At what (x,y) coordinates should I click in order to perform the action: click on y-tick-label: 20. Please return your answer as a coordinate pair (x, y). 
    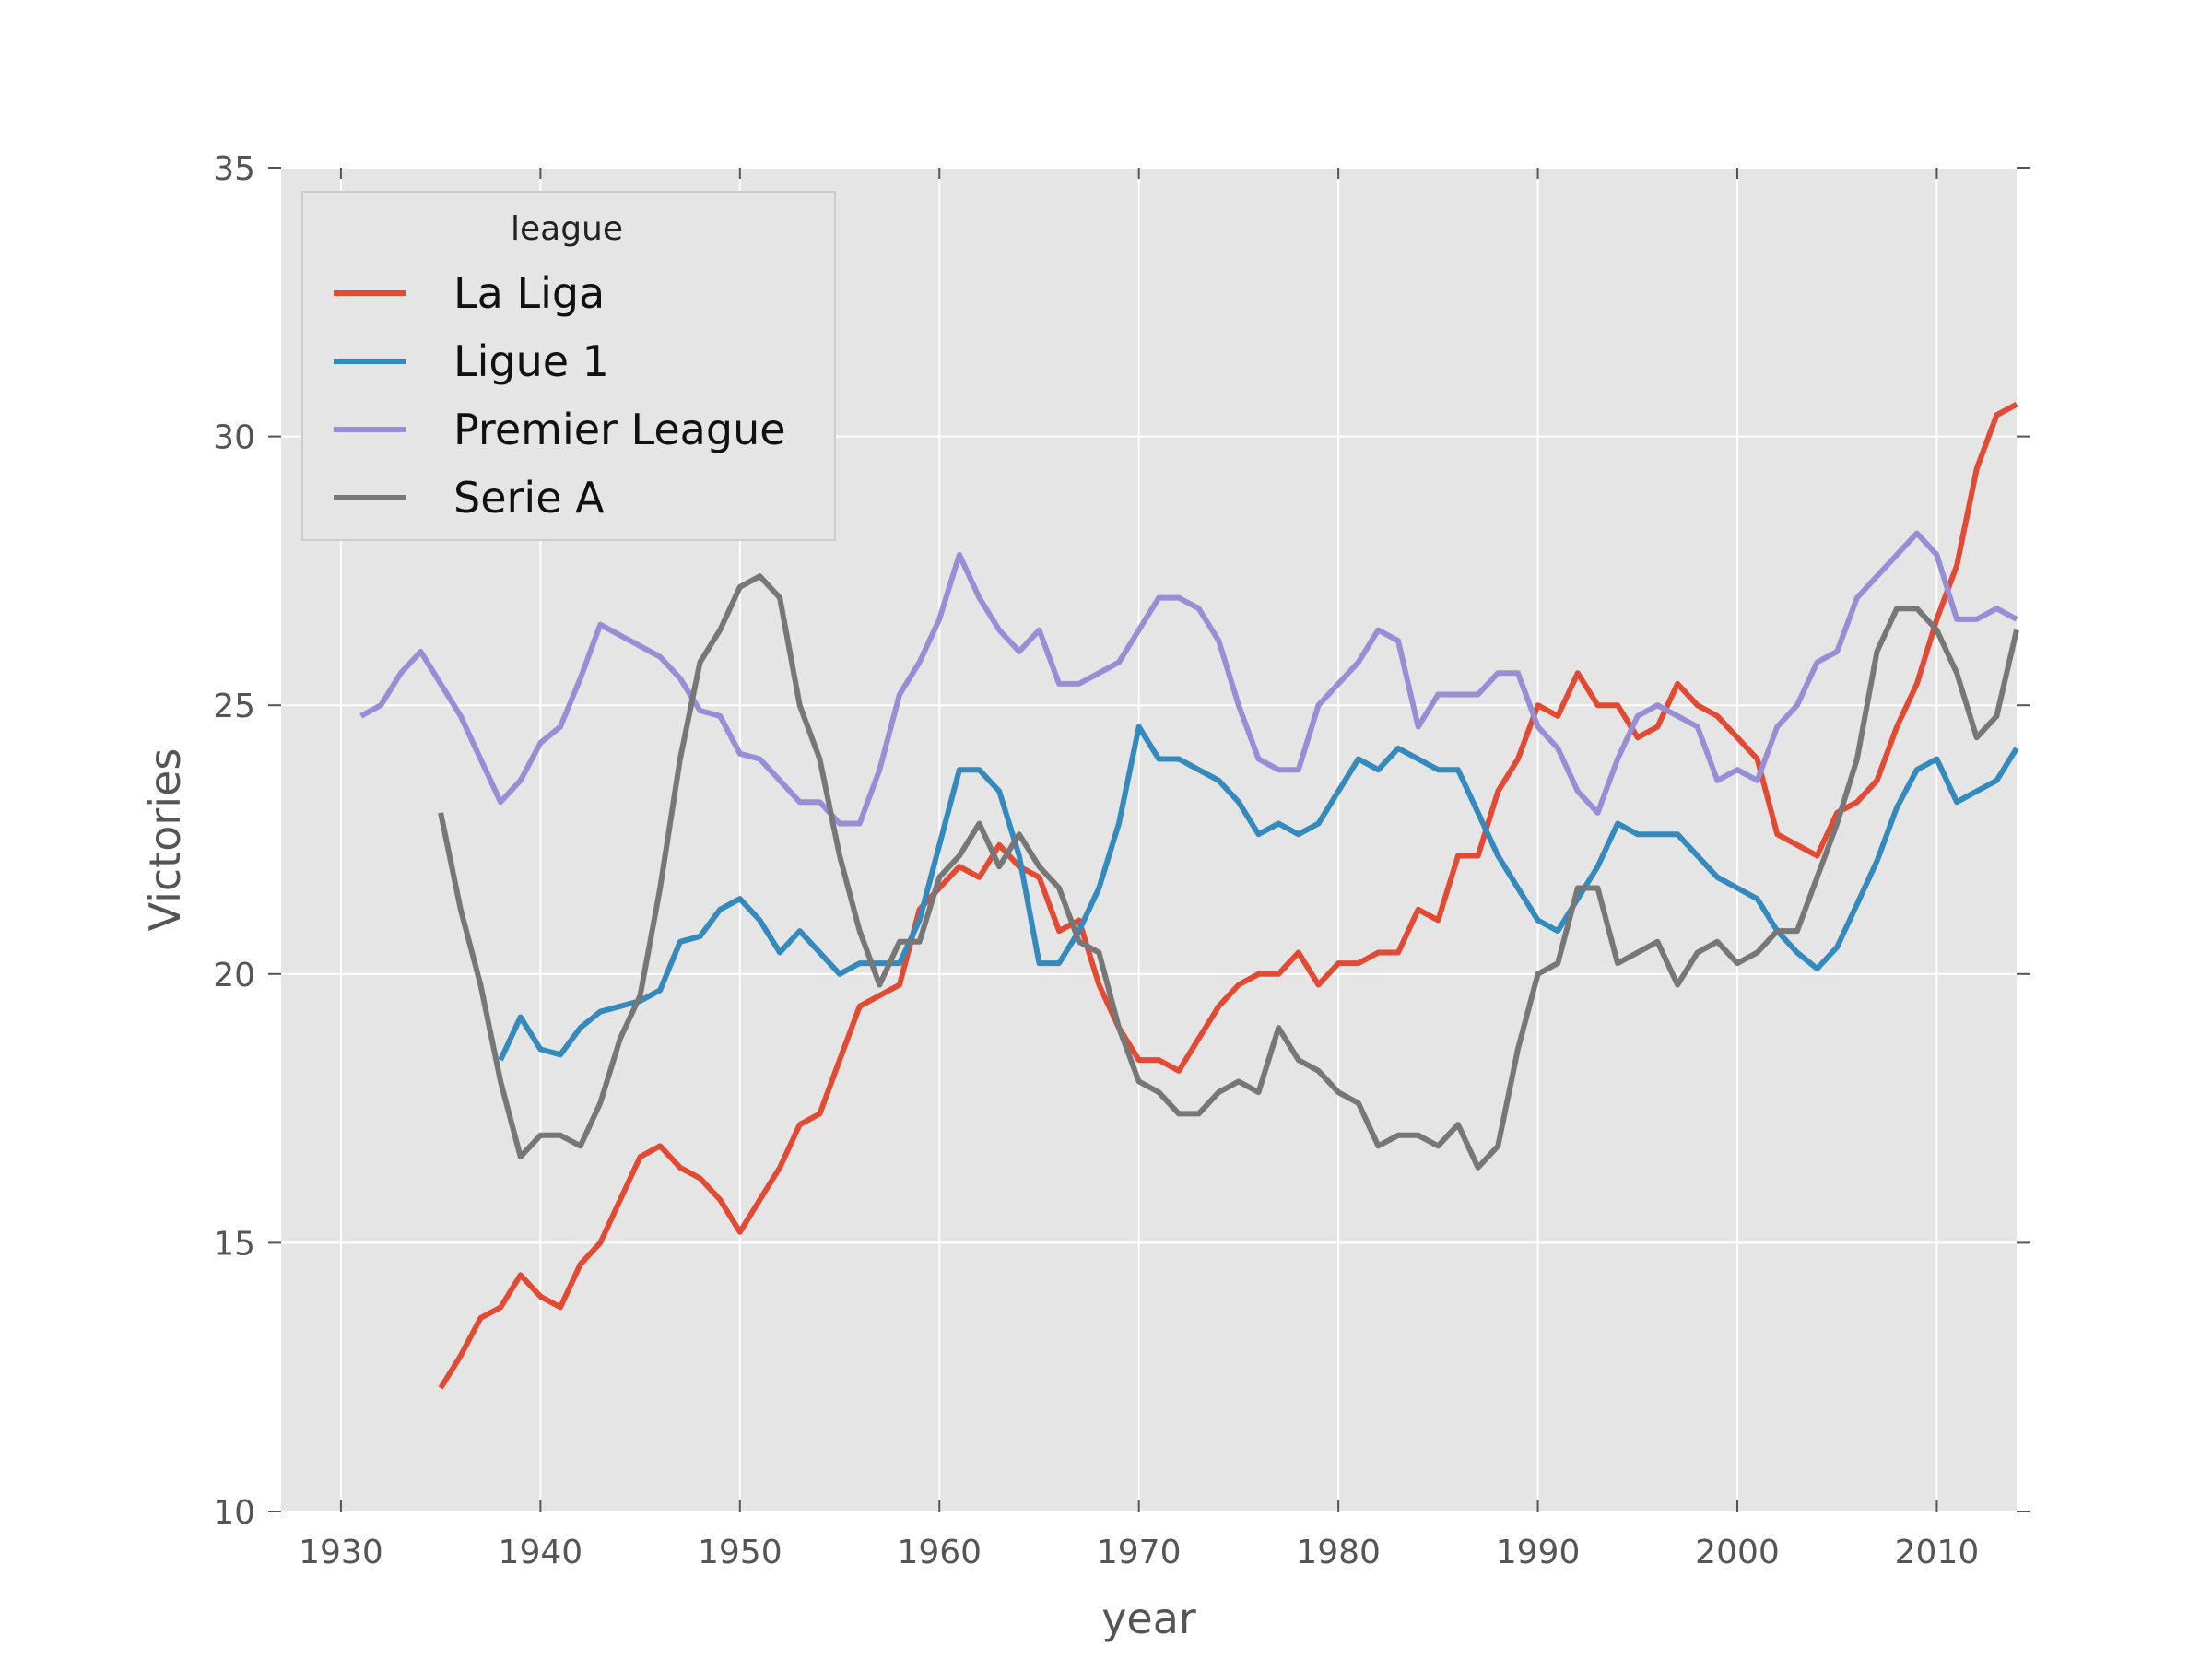
    Looking at the image, I should click on (234, 975).